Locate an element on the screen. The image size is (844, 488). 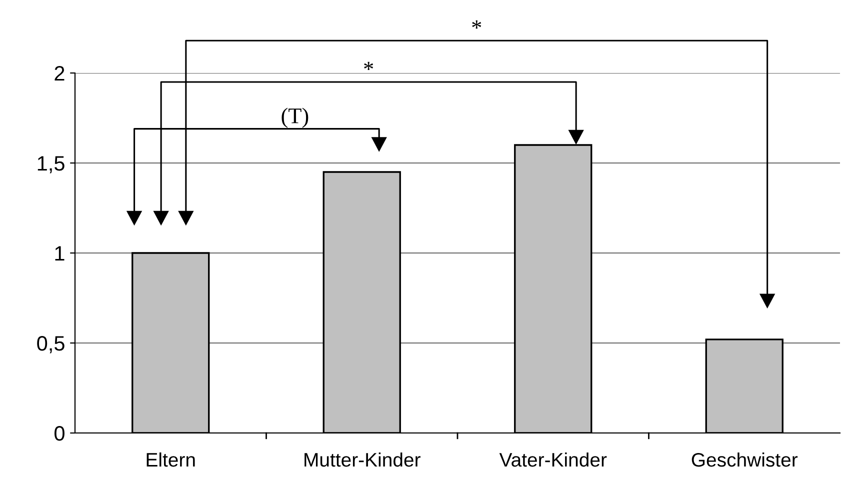
y-tick-label: 1,5 is located at coordinates (51, 165).